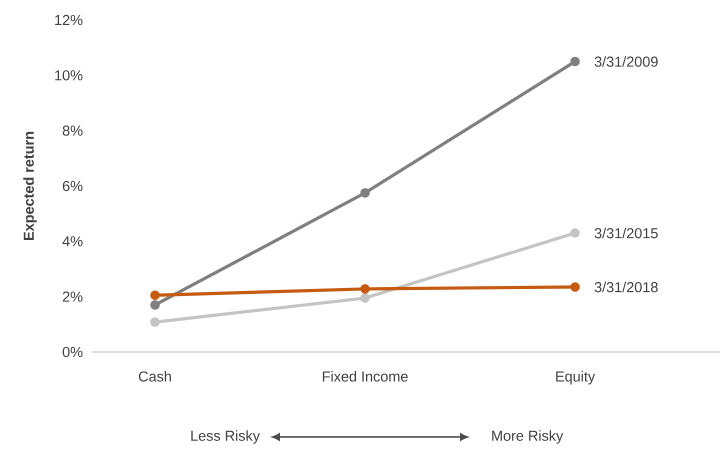 This screenshot has height=454, width=725. Describe the element at coordinates (68, 75) in the screenshot. I see `y-tick-label: 10%` at that location.